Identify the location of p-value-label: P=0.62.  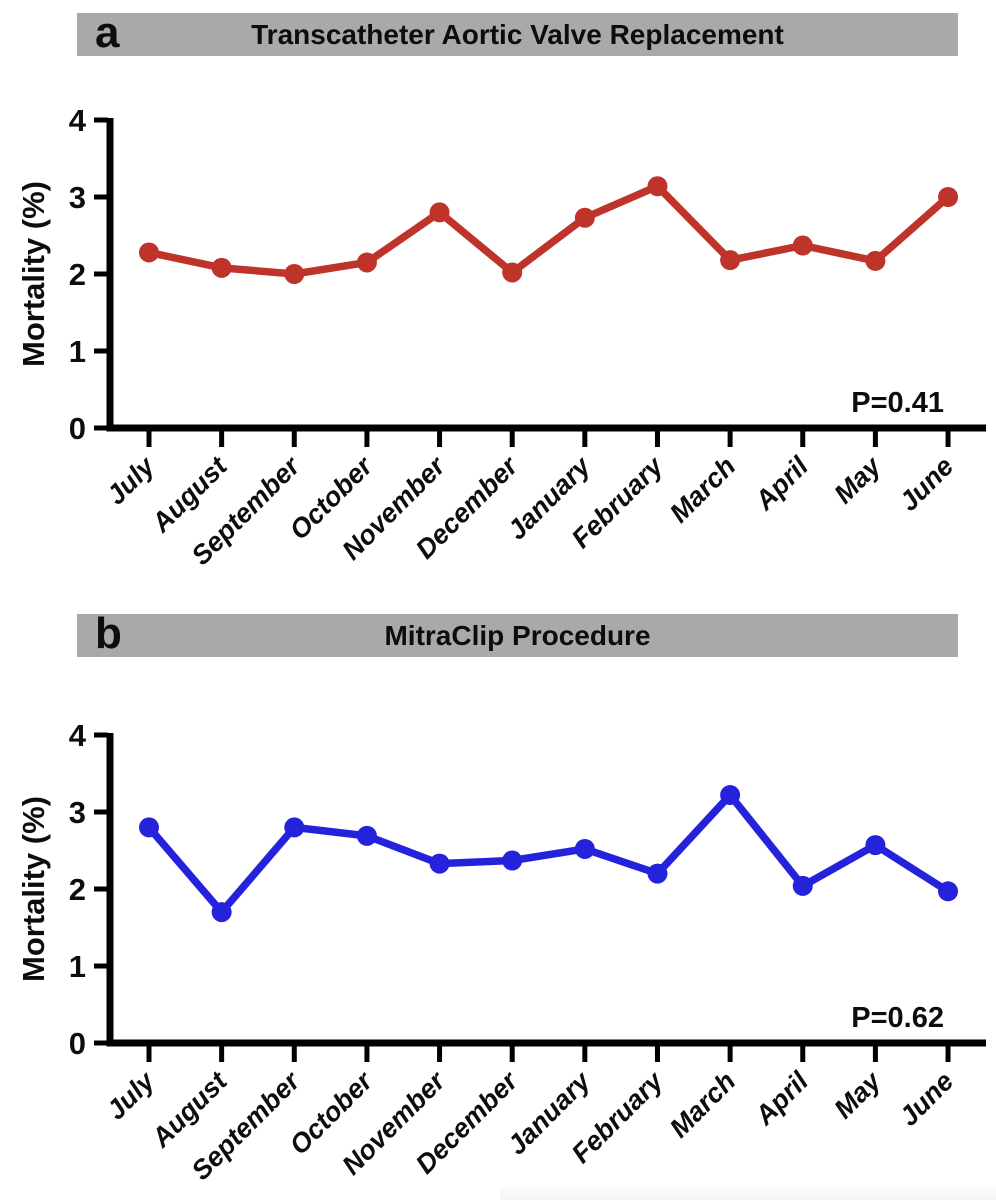
(897, 1018).